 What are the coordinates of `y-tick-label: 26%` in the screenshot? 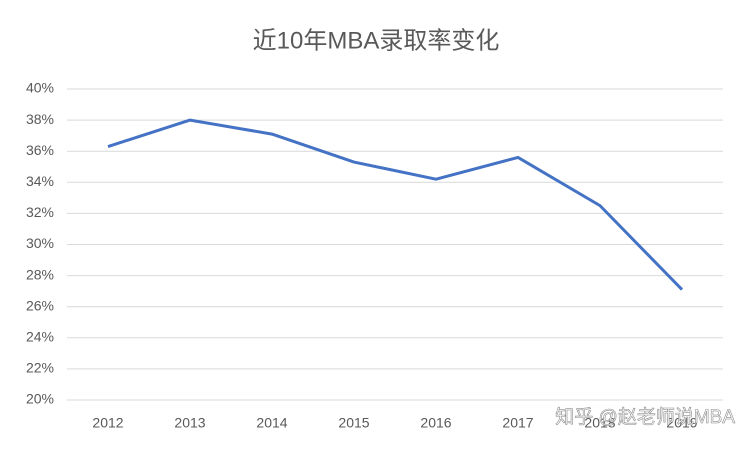 It's located at (40, 305).